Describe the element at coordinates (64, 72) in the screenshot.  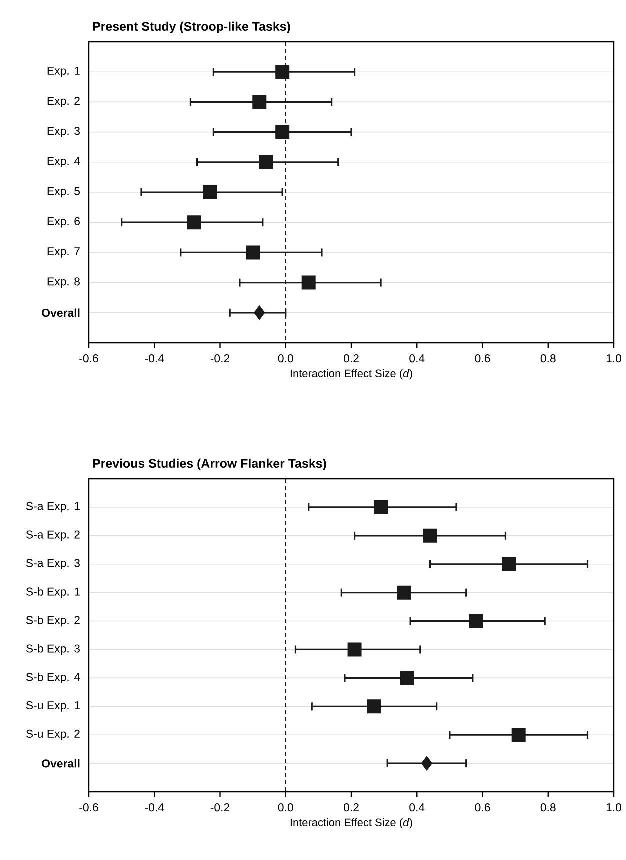
I see `y-tick-label: Exp. 1` at that location.